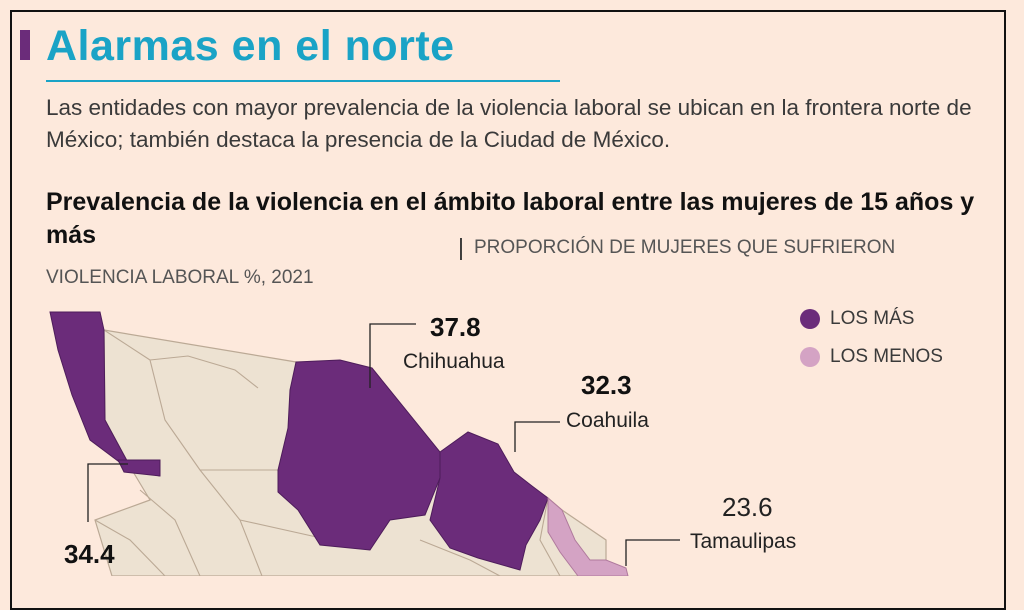 This screenshot has width=1024, height=610. I want to click on title-accent-bar, so click(25, 45).